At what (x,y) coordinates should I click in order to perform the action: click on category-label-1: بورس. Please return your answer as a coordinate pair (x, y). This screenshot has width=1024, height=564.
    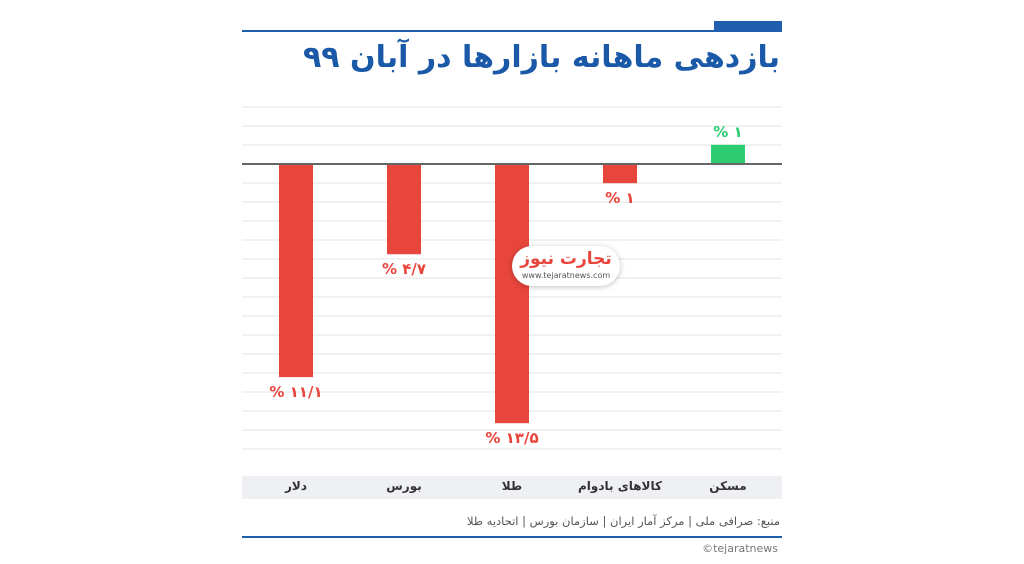
    Looking at the image, I should click on (404, 486).